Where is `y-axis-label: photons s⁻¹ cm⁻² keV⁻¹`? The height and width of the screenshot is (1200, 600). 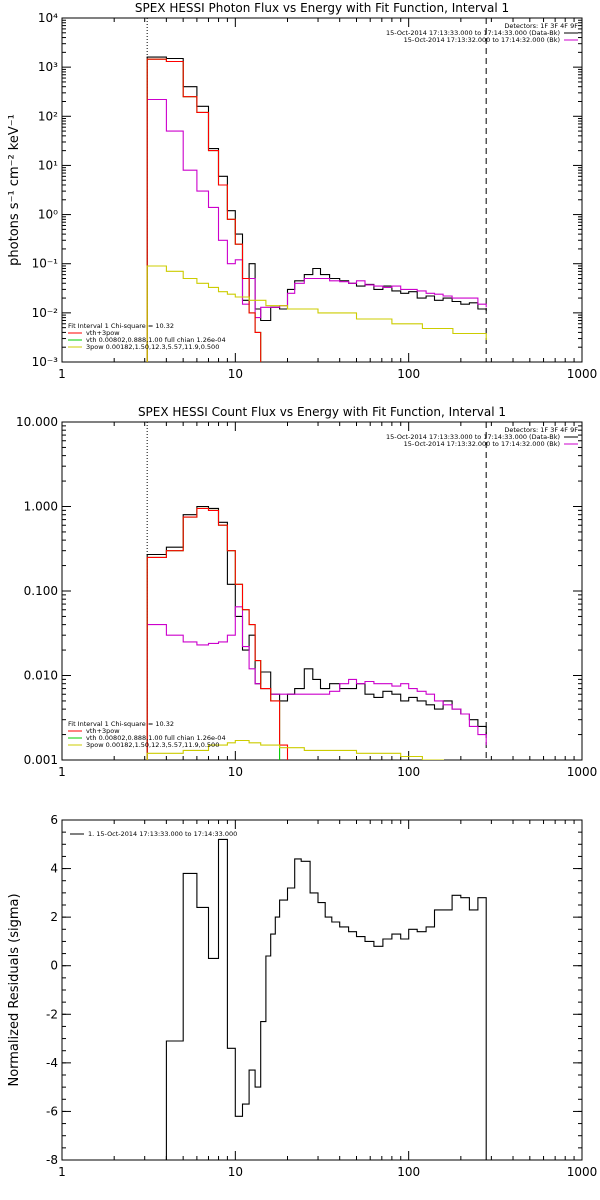 y-axis-label: photons s⁻¹ cm⁻² keV⁻¹ is located at coordinates (14, 190).